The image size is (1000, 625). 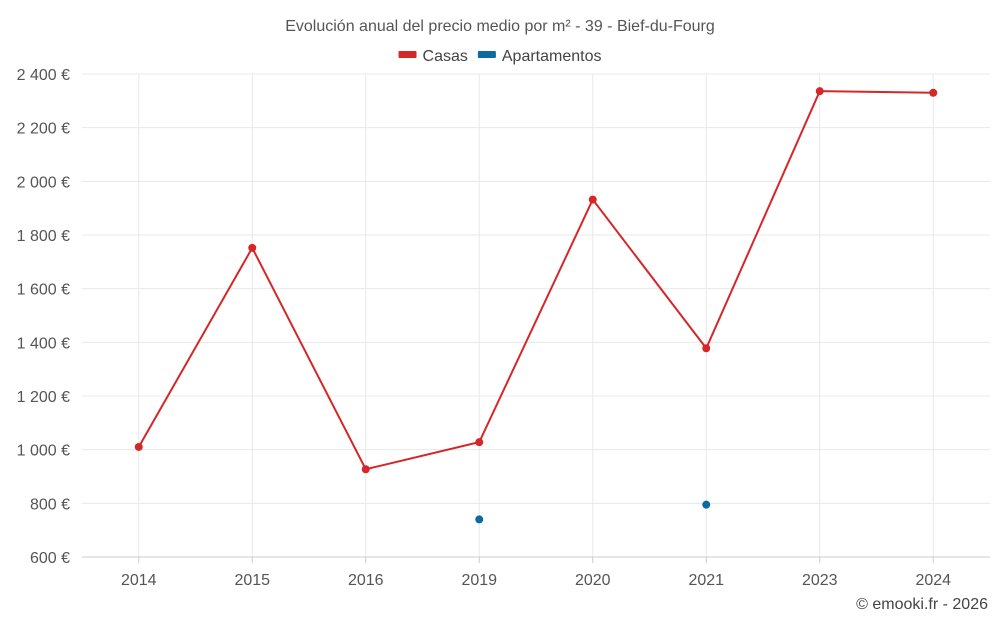 I want to click on legend-label-casas: Casas, so click(x=445, y=56).